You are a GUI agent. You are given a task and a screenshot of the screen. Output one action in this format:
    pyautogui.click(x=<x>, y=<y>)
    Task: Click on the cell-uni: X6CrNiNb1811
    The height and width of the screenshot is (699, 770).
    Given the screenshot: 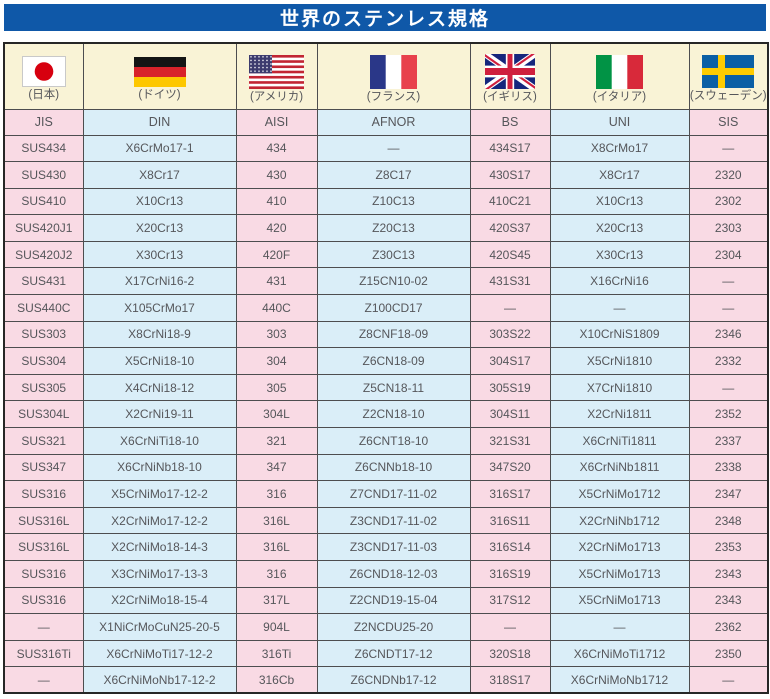 What is the action you would take?
    pyautogui.click(x=619, y=467)
    